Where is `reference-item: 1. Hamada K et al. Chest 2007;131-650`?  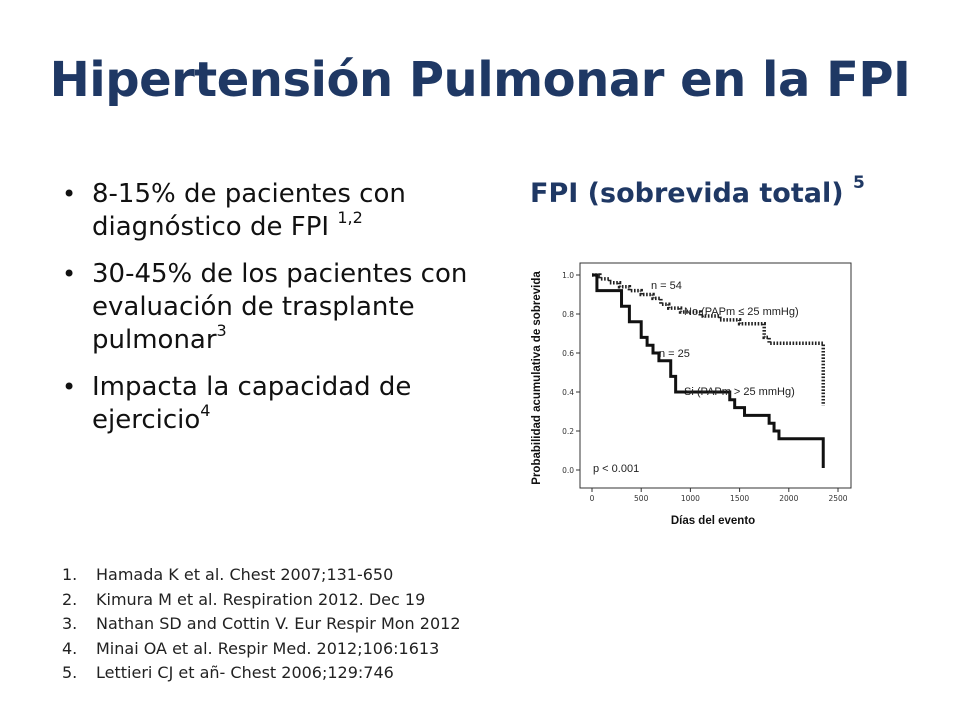 reference-item: 1. Hamada K et al. Chest 2007;131-650 is located at coordinates (297, 575).